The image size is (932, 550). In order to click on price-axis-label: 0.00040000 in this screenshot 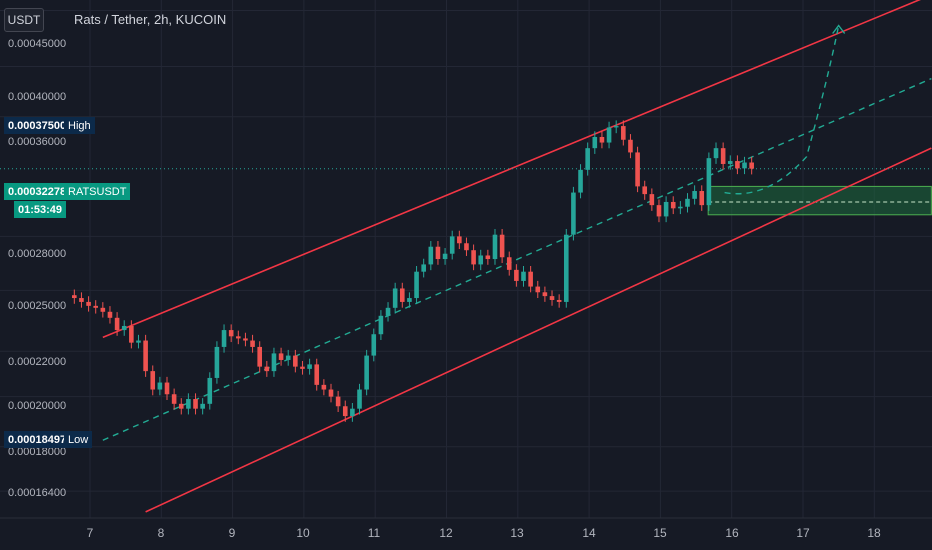, I will do `click(37, 97)`.